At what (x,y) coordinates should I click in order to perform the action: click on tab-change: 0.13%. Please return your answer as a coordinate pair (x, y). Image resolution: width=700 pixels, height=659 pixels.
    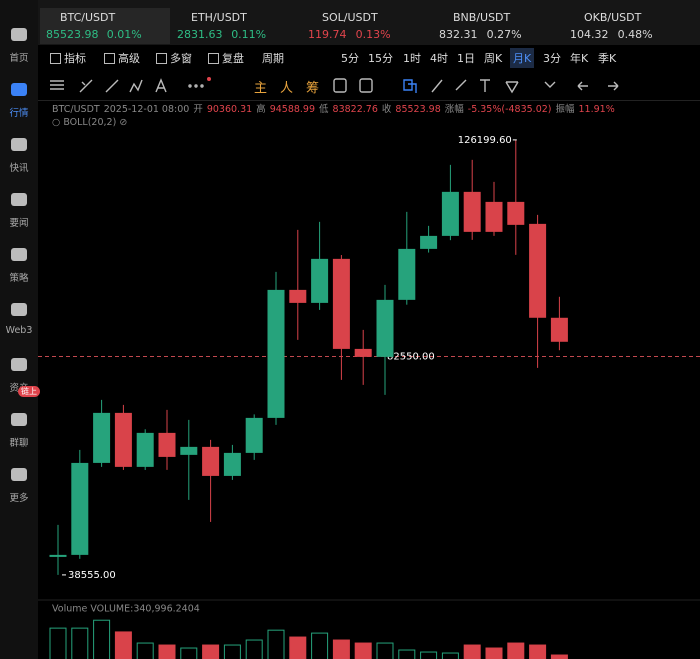
    Looking at the image, I should click on (373, 34).